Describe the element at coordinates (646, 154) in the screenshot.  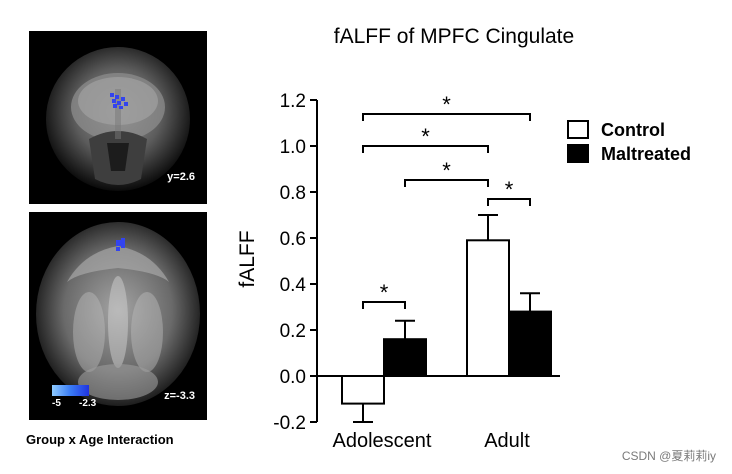
I see `legend-label: Maltreated` at that location.